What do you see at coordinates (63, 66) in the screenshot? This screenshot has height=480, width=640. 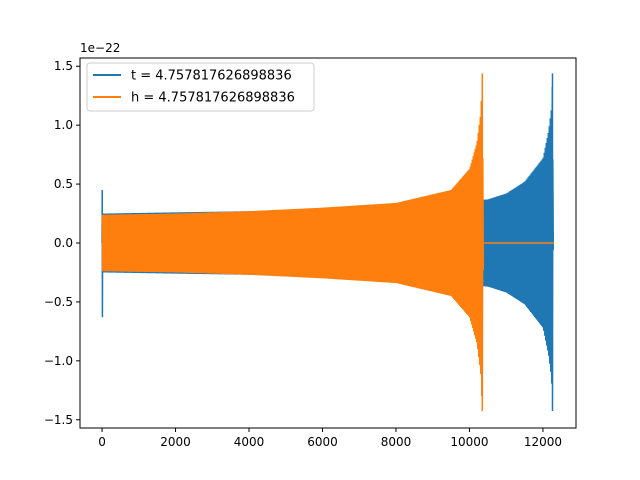 I see `y-tick-label: 1.5` at bounding box center [63, 66].